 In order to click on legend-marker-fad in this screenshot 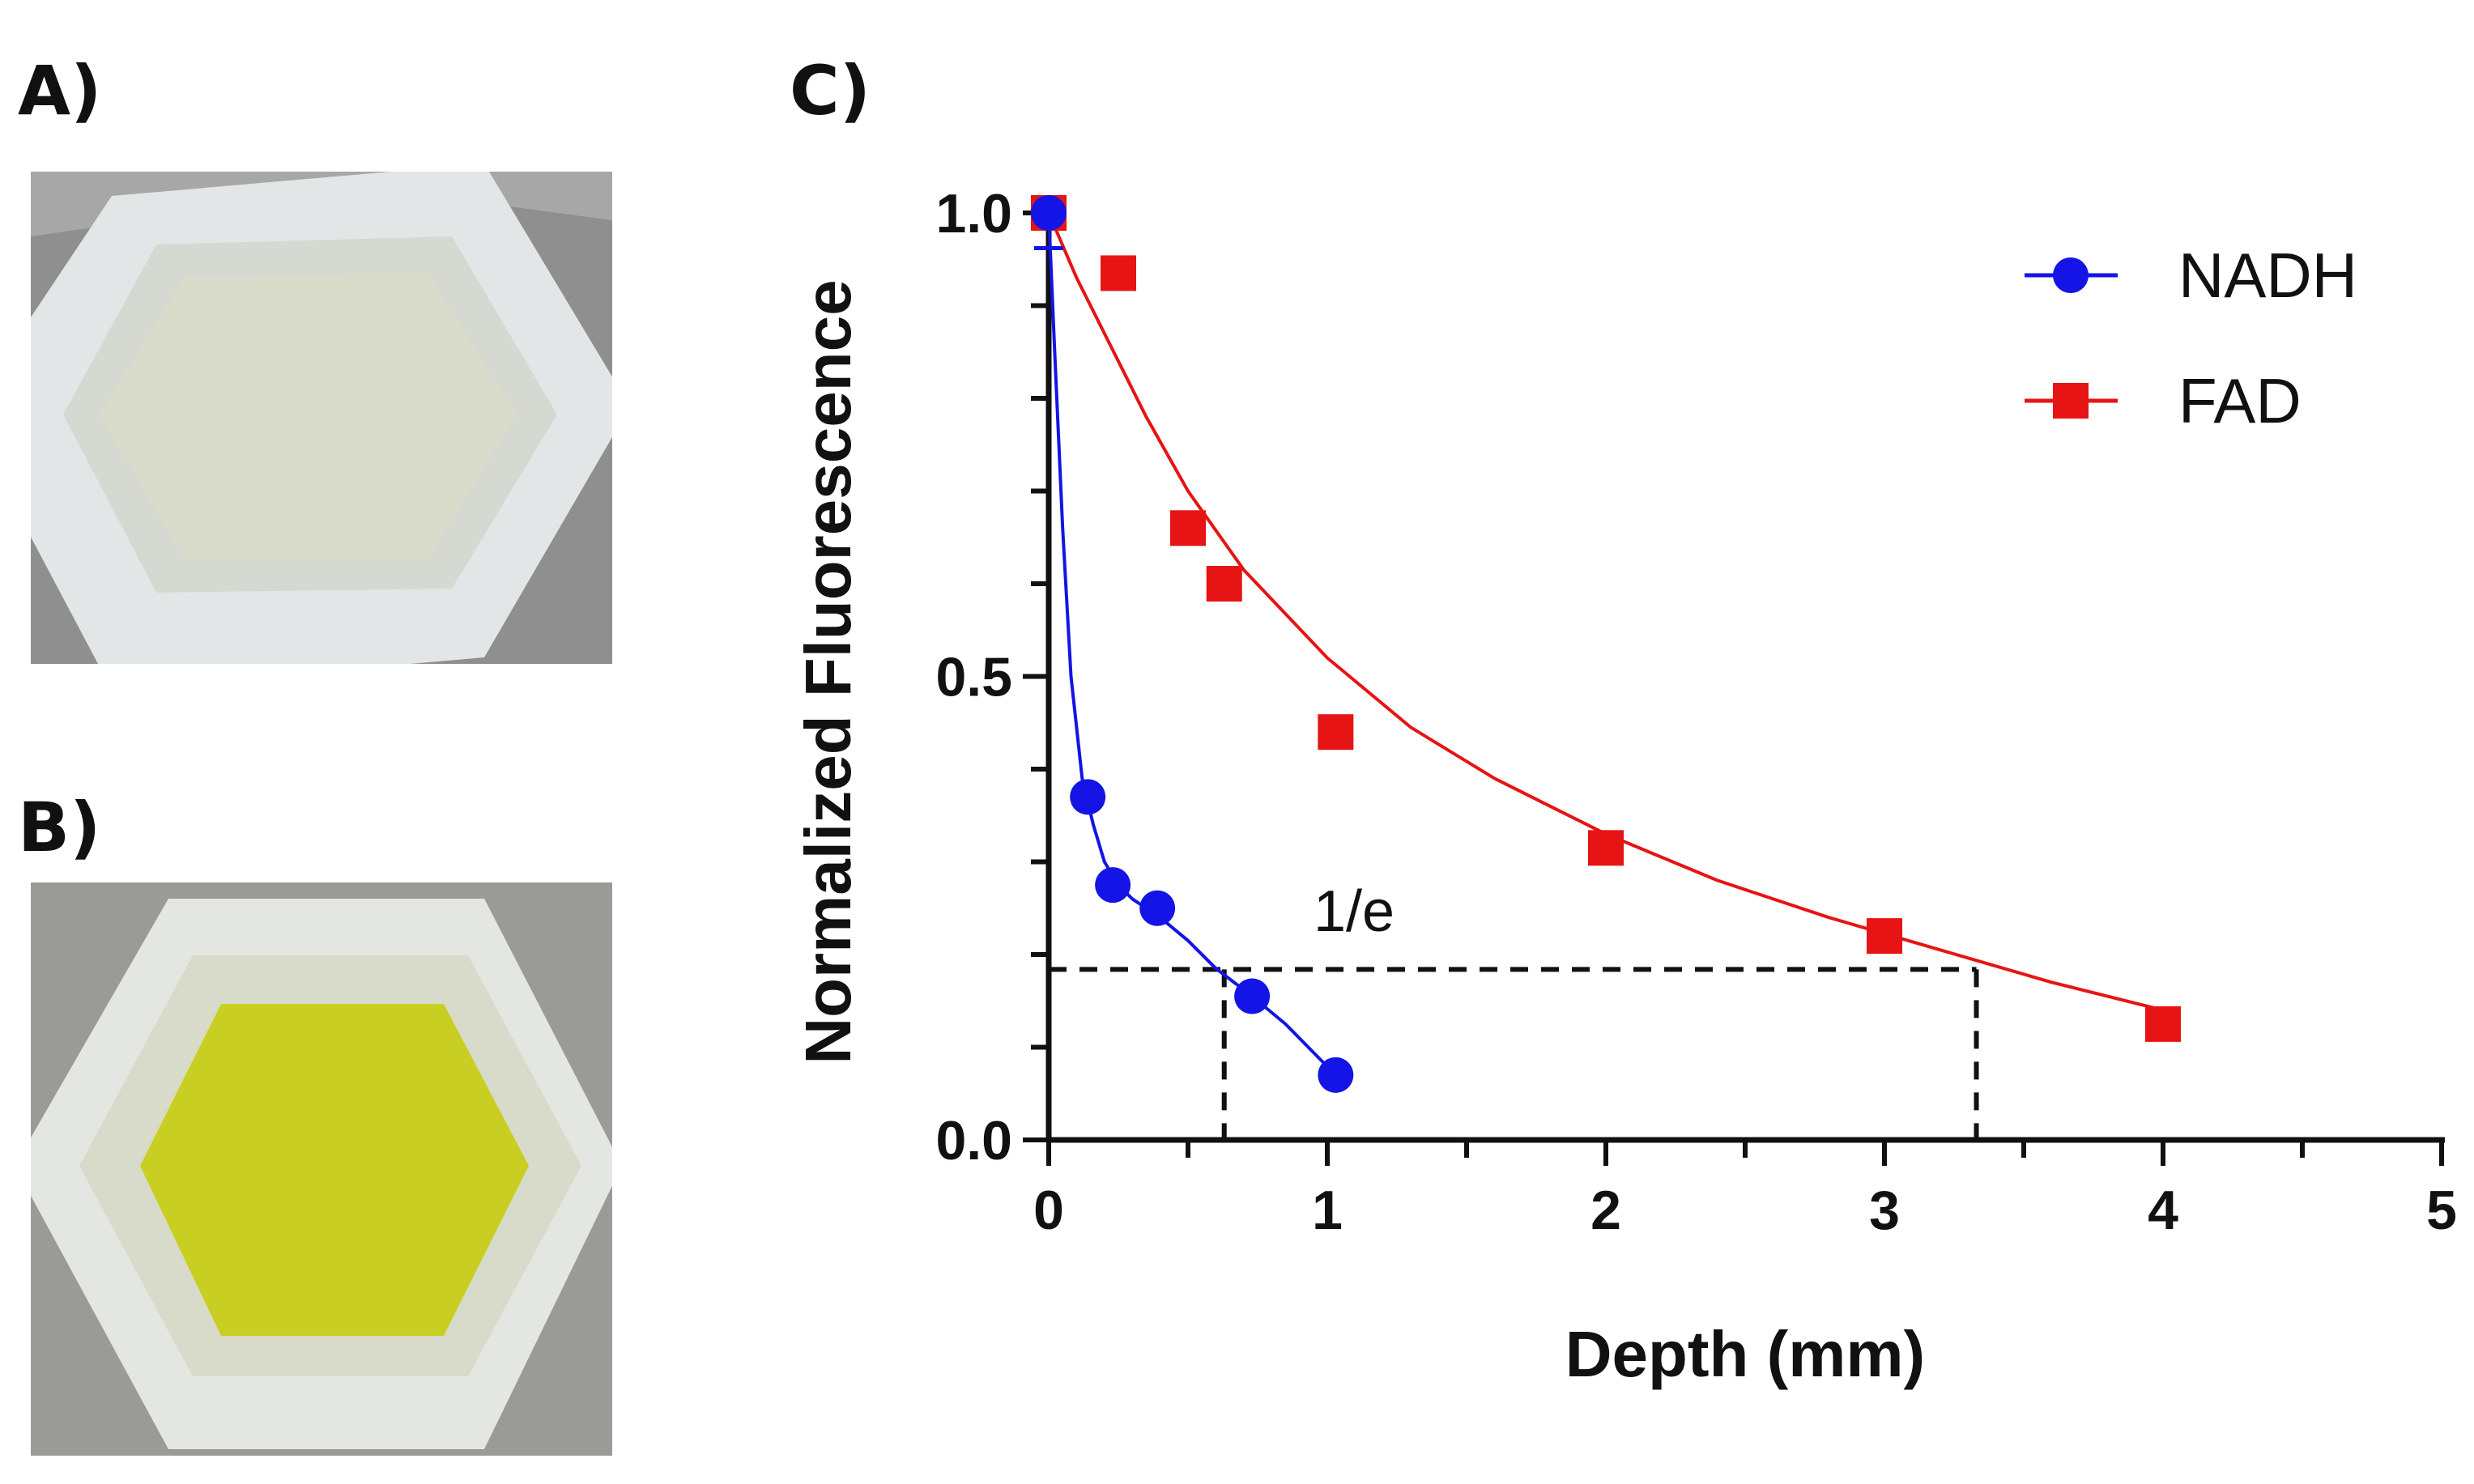, I will do `click(2071, 401)`.